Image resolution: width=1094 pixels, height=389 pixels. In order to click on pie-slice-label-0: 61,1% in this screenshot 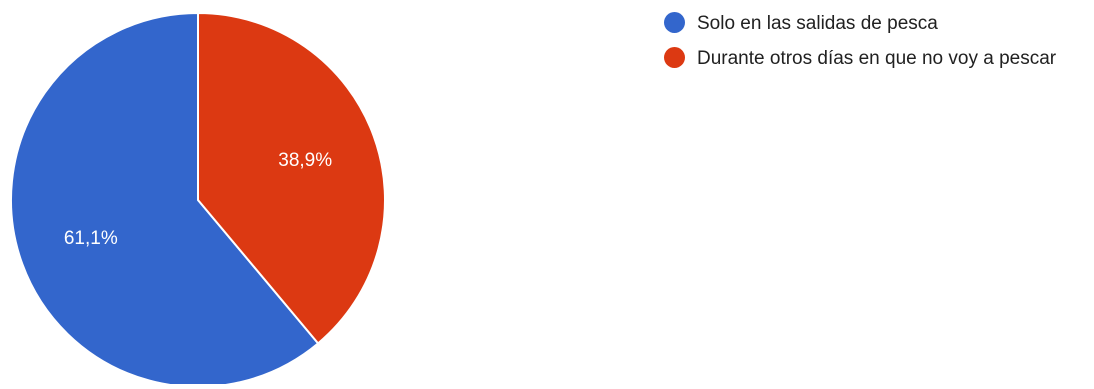, I will do `click(91, 238)`.